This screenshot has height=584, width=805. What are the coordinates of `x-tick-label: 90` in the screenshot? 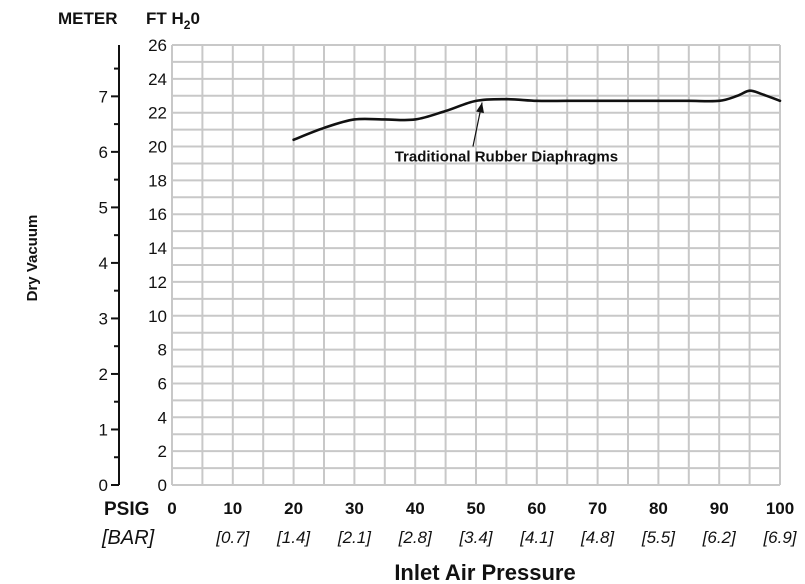 It's located at (719, 508).